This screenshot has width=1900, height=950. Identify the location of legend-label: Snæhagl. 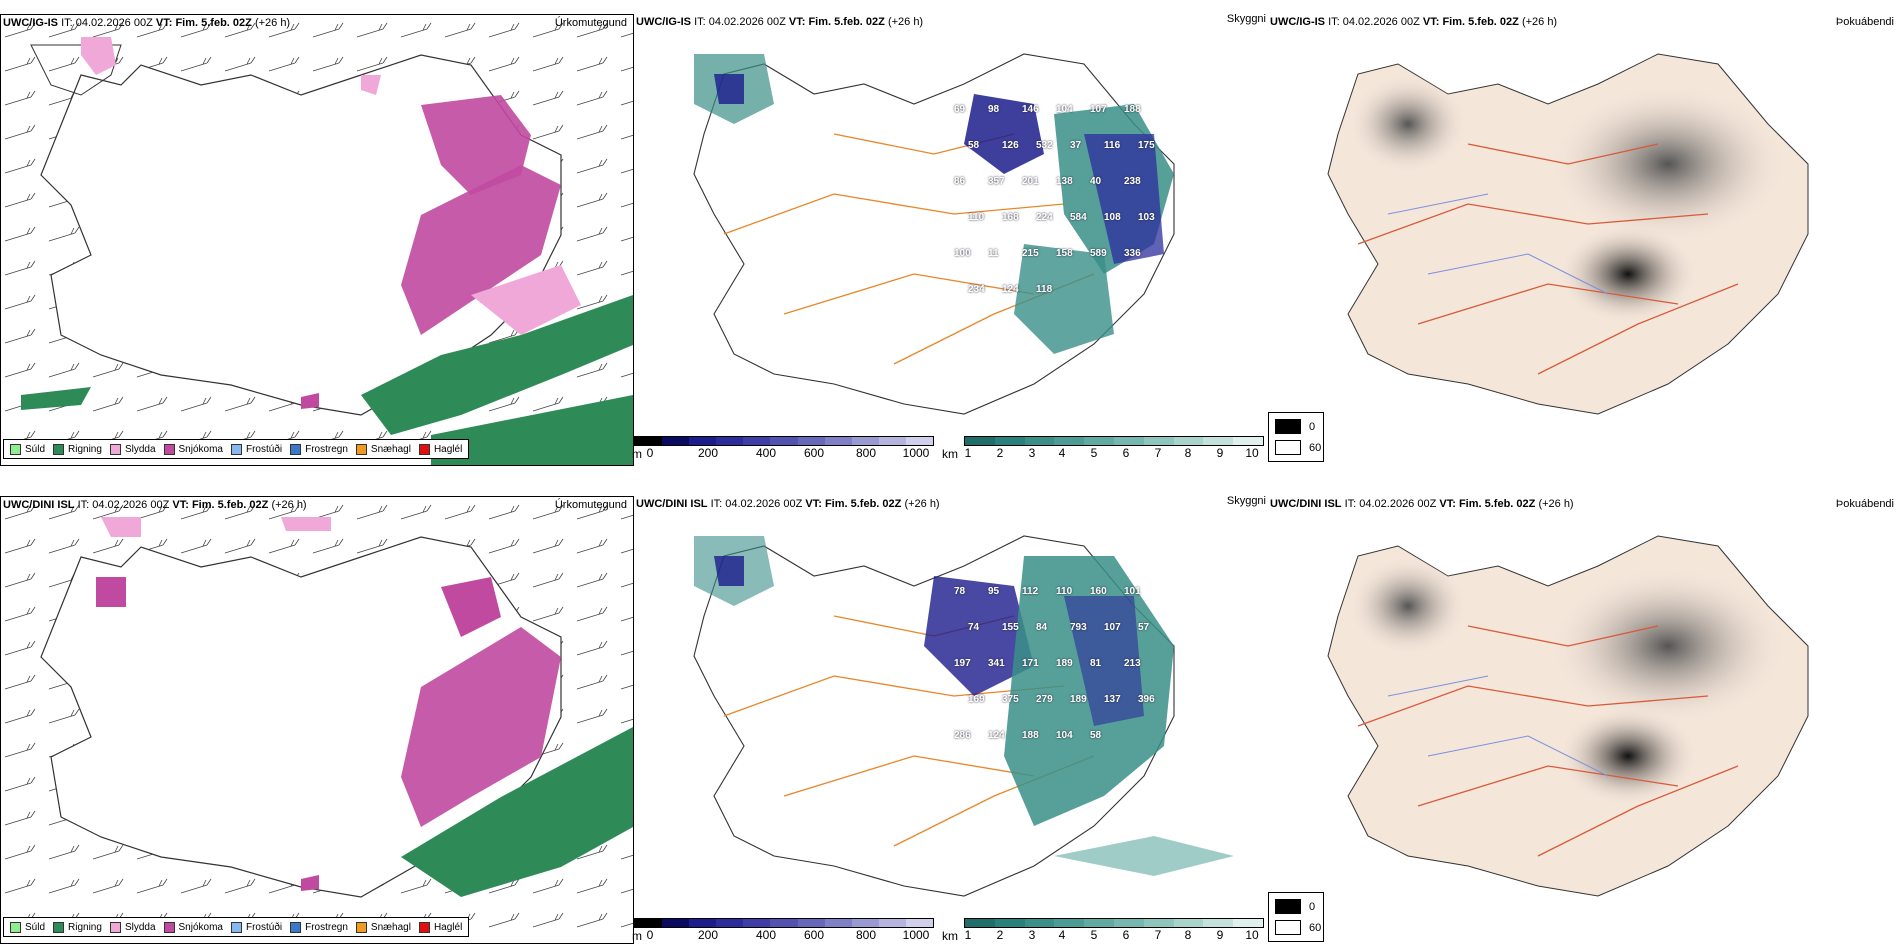
(390, 449).